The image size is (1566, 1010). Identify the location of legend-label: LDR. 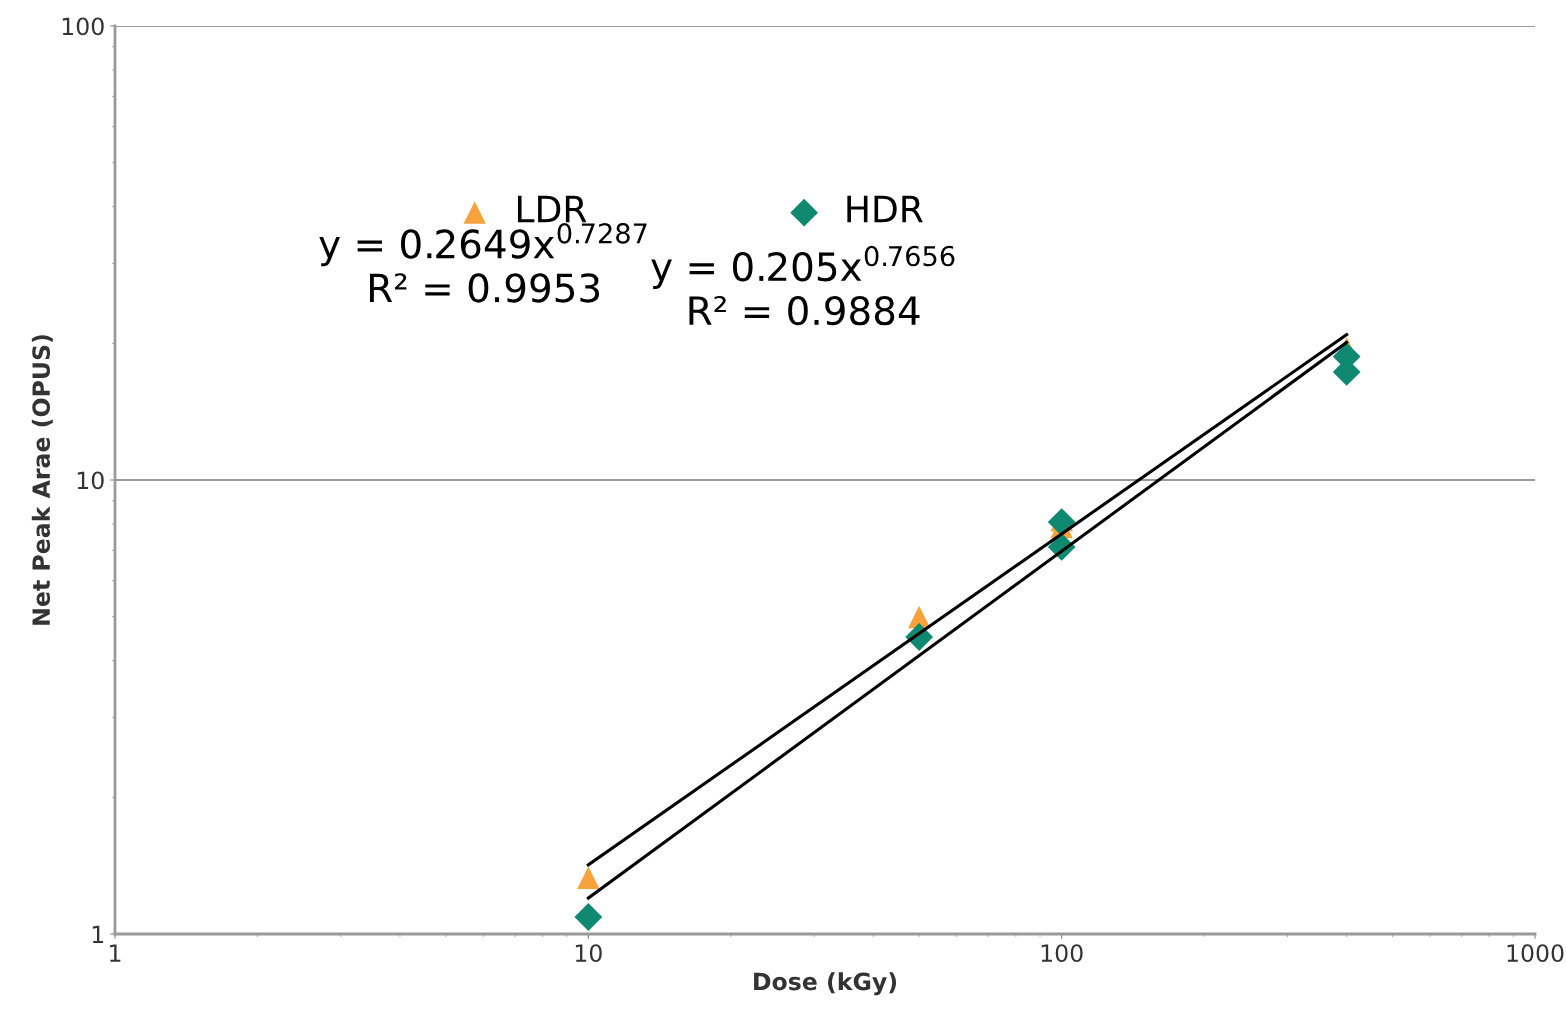
(552, 209).